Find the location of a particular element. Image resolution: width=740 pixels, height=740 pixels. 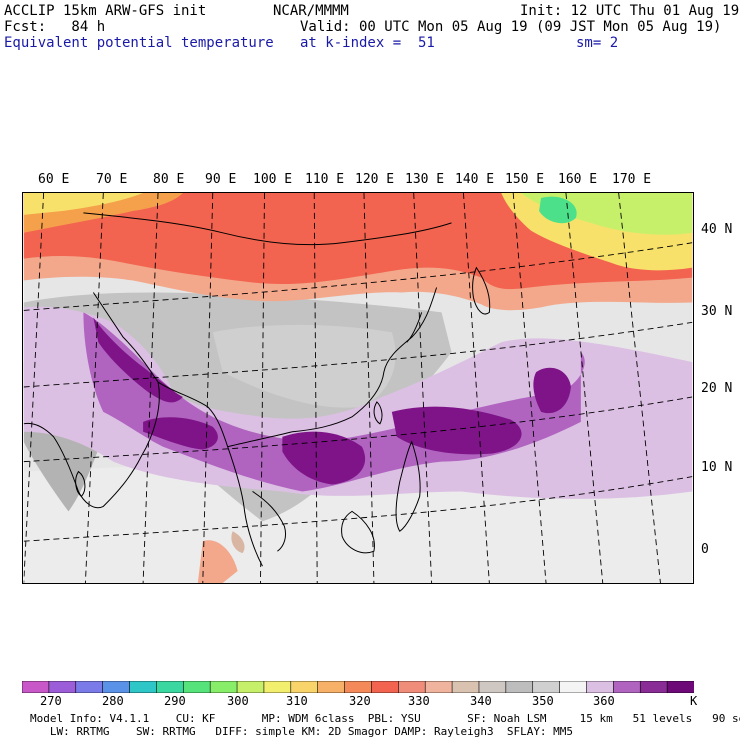

purple-dark-typhoon is located at coordinates (552, 390).